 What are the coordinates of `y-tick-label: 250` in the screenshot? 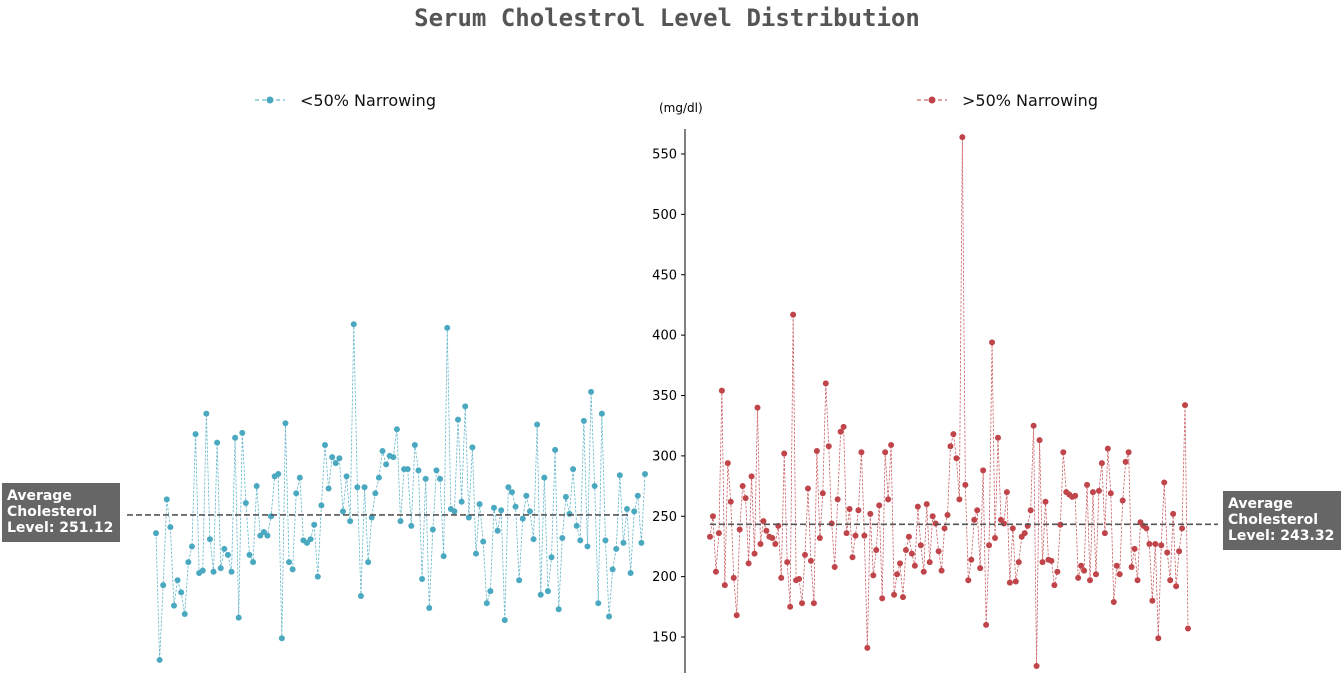 It's located at (664, 517).